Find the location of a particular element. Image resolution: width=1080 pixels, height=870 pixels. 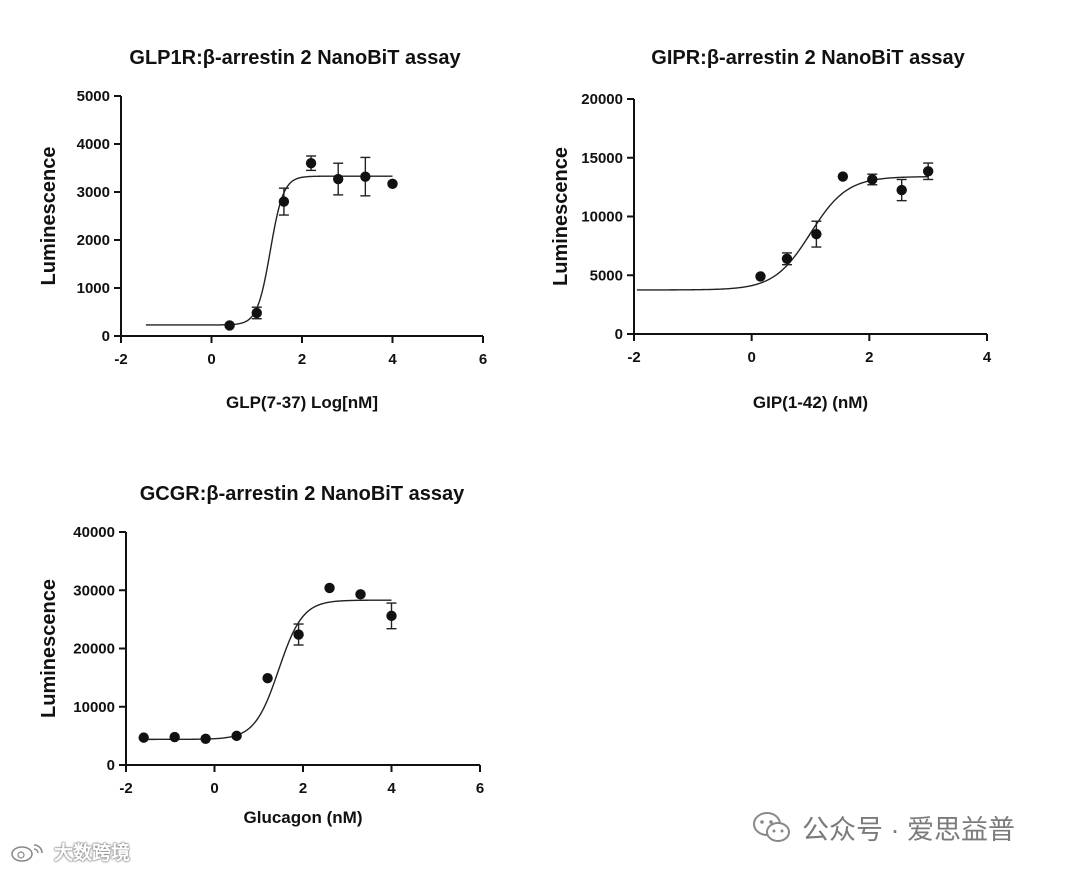

watermark-left: 大数跨境 is located at coordinates (70, 851).